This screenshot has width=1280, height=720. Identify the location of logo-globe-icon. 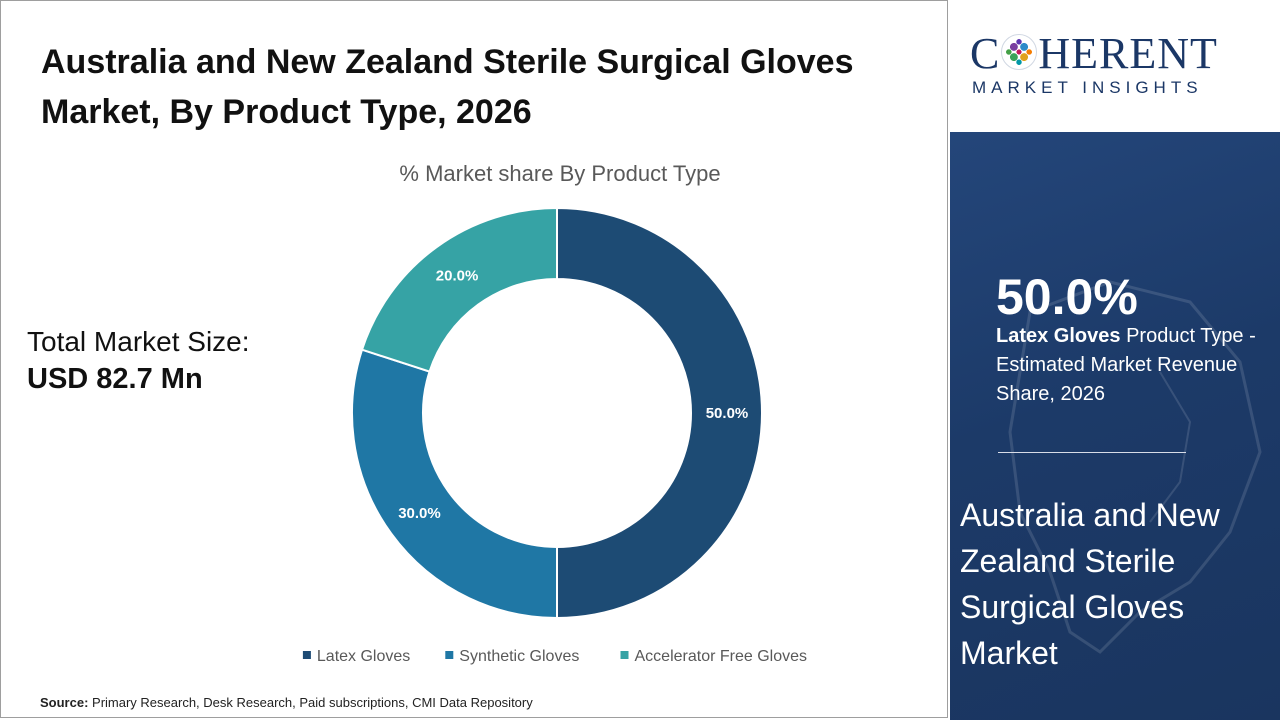
(1019, 52).